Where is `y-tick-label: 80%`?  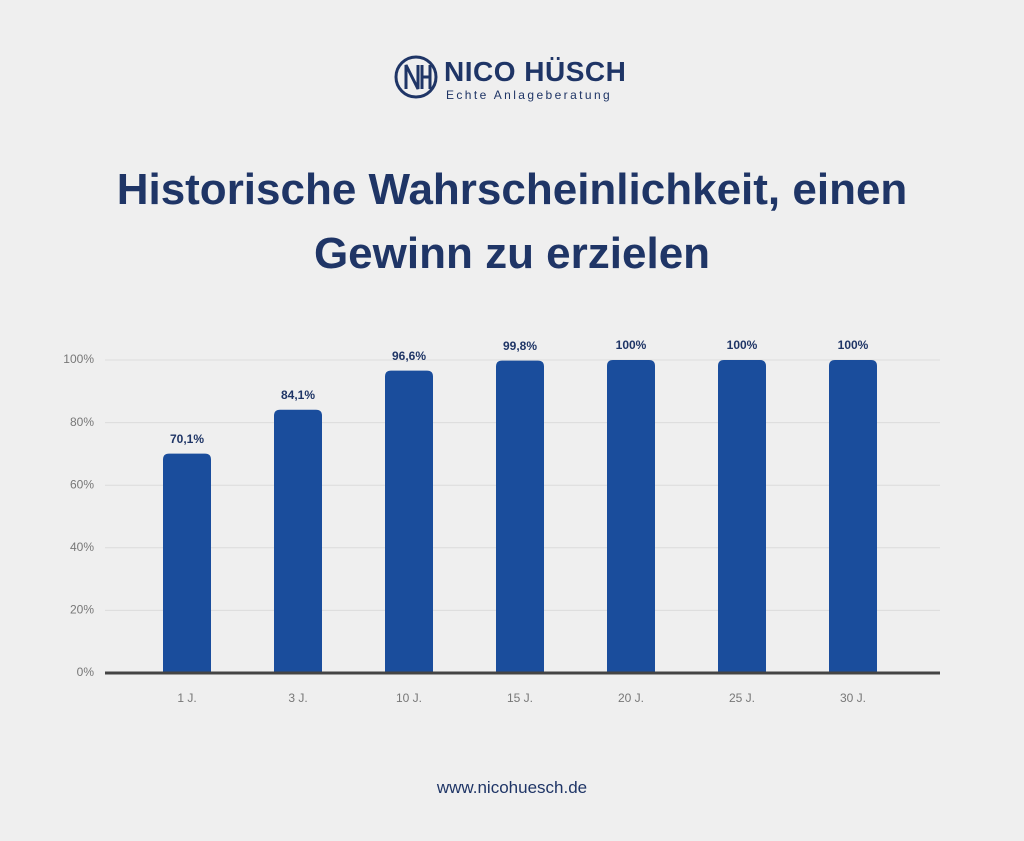
y-tick-label: 80% is located at coordinates (82, 422).